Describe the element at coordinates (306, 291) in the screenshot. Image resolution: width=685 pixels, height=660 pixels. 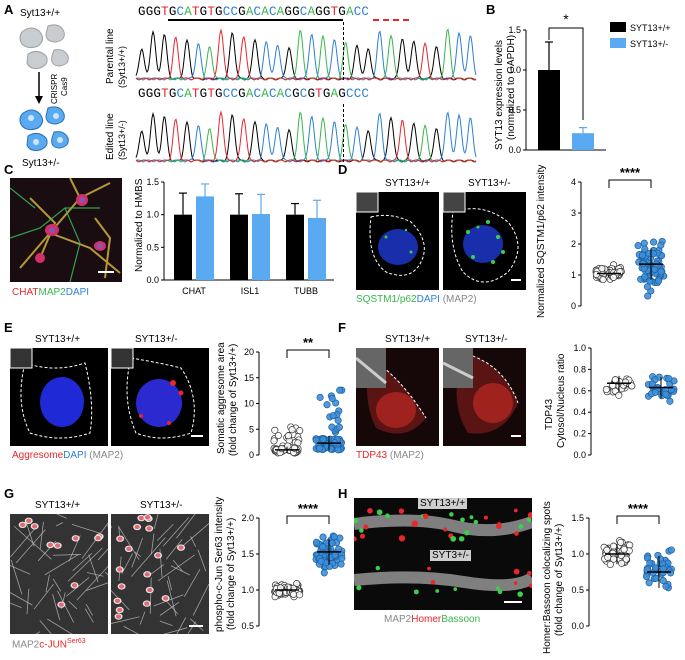
I see `x-tick-label: TUBB` at that location.